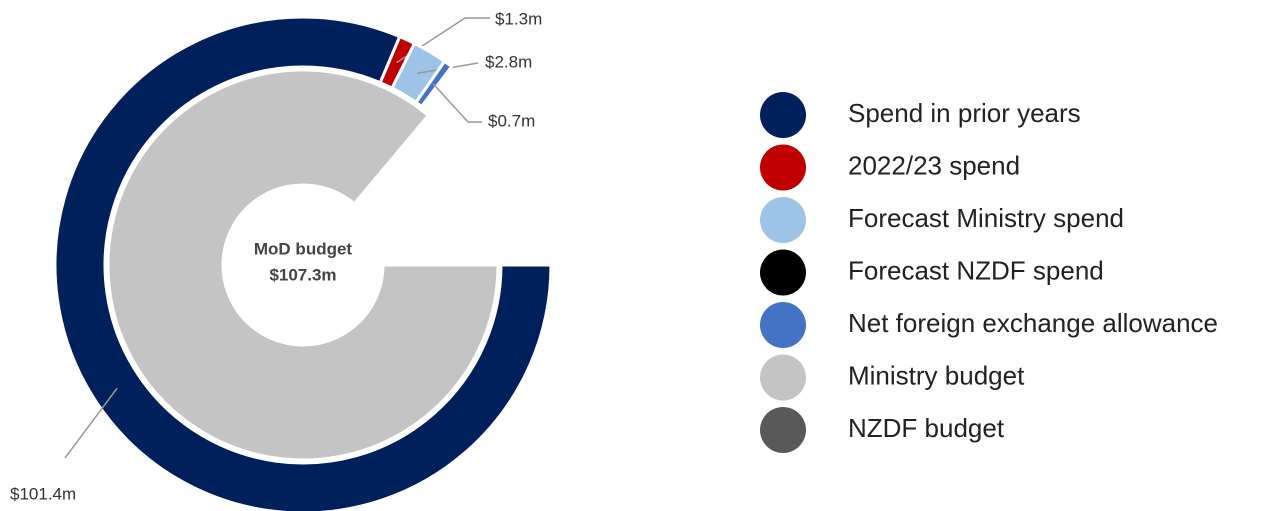 The width and height of the screenshot is (1272, 511). What do you see at coordinates (391, 159) in the screenshot?
I see `donut-segment` at bounding box center [391, 159].